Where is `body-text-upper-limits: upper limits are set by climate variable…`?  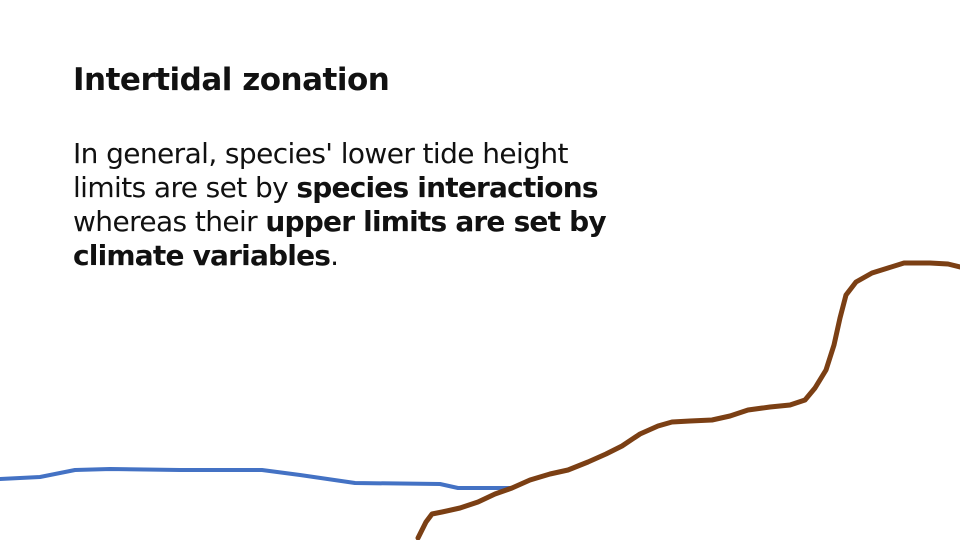 body-text-upper-limits: upper limits are set by climate variable… is located at coordinates (340, 238).